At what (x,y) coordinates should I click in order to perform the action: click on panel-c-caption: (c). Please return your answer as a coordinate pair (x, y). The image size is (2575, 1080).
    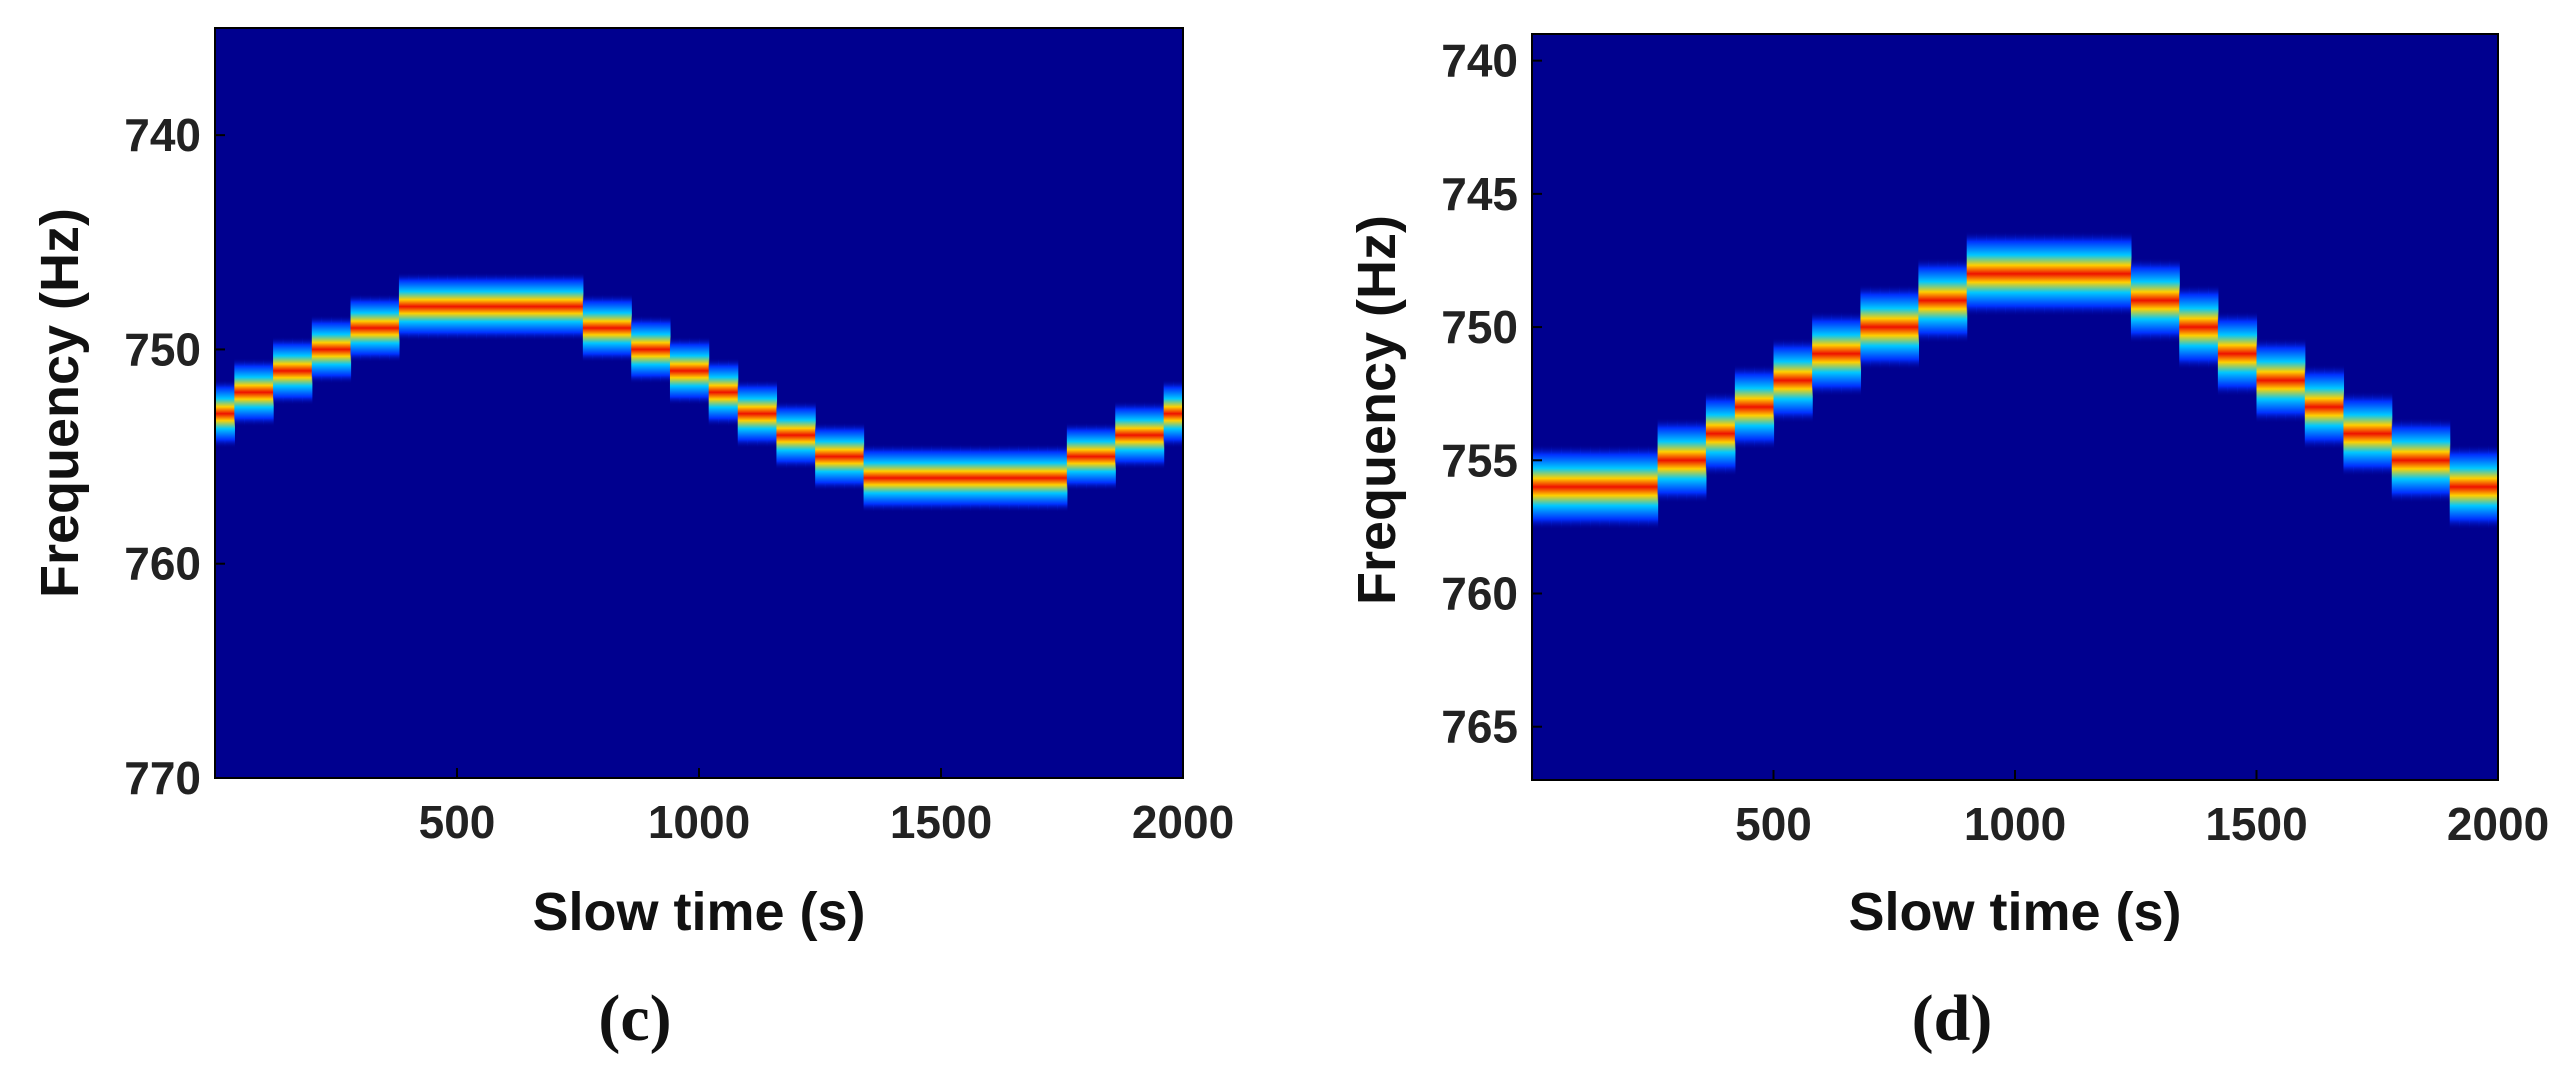
    Looking at the image, I should click on (634, 1018).